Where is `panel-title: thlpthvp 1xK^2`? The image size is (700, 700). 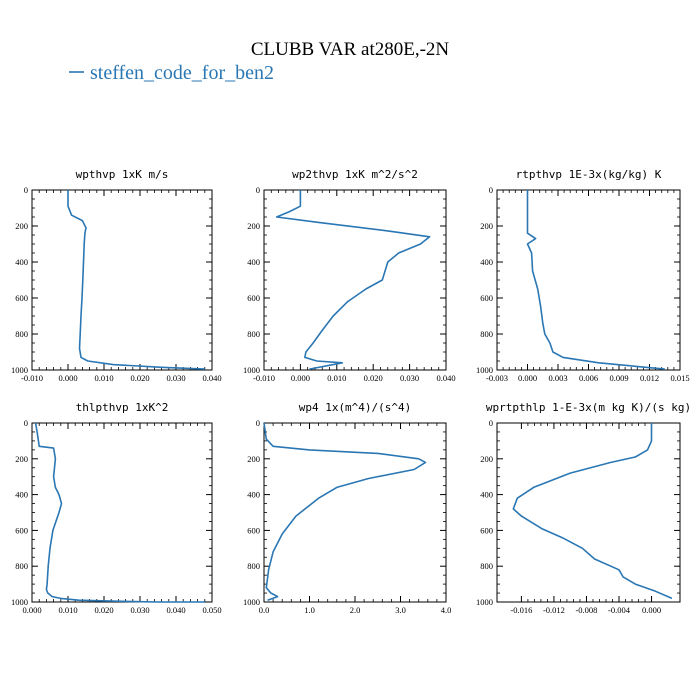
panel-title: thlpthvp 1xK^2 is located at coordinates (122, 407).